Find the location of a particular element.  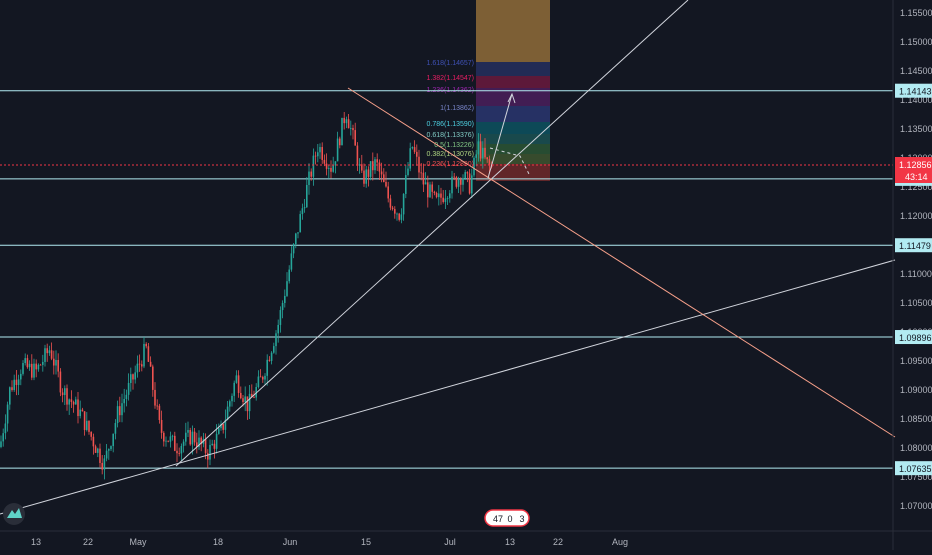

price-tick-label: 1.08000 is located at coordinates (916, 448).